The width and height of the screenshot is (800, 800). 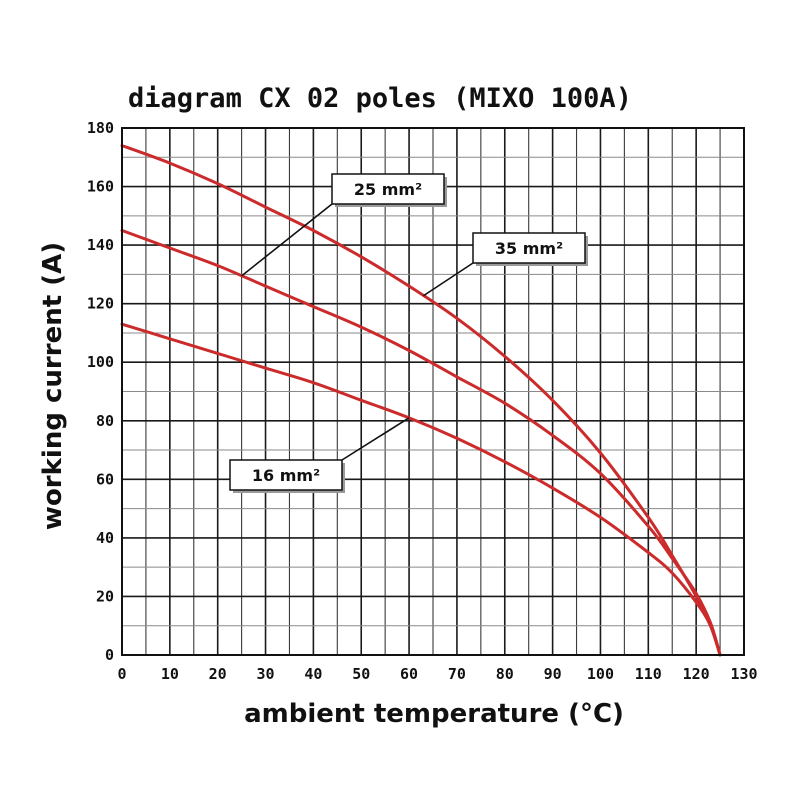 I want to click on x-tick-label: 80, so click(x=505, y=674).